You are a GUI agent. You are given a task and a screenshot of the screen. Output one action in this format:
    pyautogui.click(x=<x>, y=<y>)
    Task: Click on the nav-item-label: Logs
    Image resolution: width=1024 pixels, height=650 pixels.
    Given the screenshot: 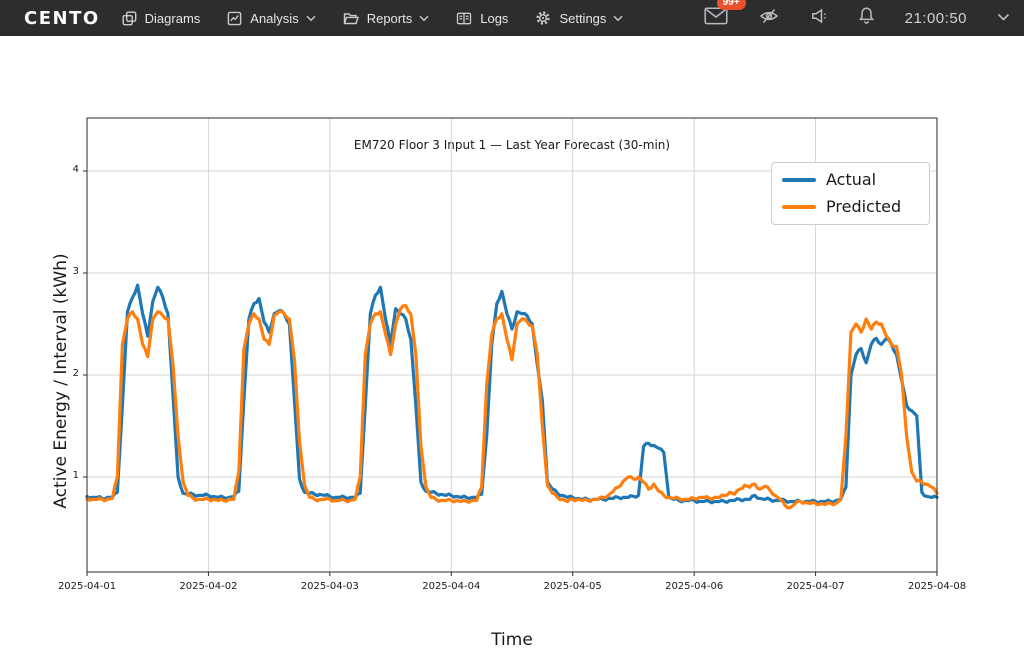 What is the action you would take?
    pyautogui.click(x=494, y=18)
    